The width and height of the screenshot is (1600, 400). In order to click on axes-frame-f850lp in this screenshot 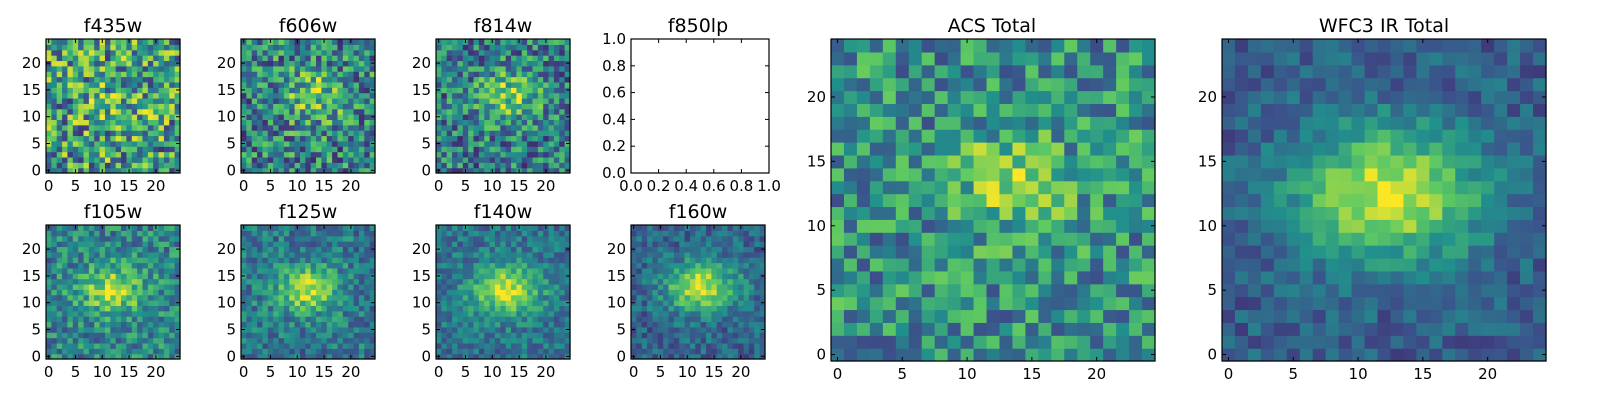, I will do `click(700, 106)`.